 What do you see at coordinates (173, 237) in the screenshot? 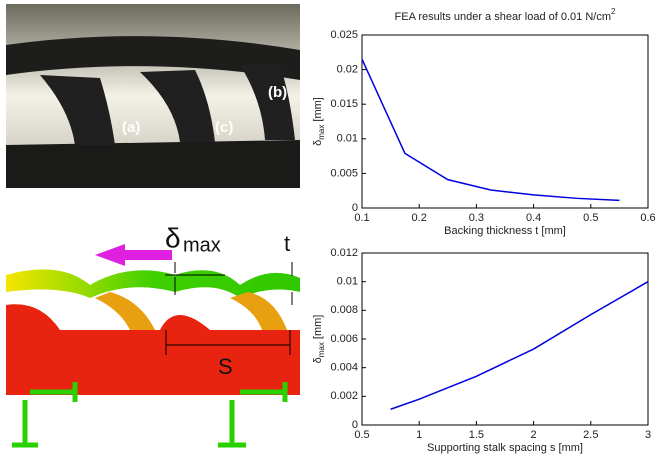
I see `delta-label: δ` at bounding box center [173, 237].